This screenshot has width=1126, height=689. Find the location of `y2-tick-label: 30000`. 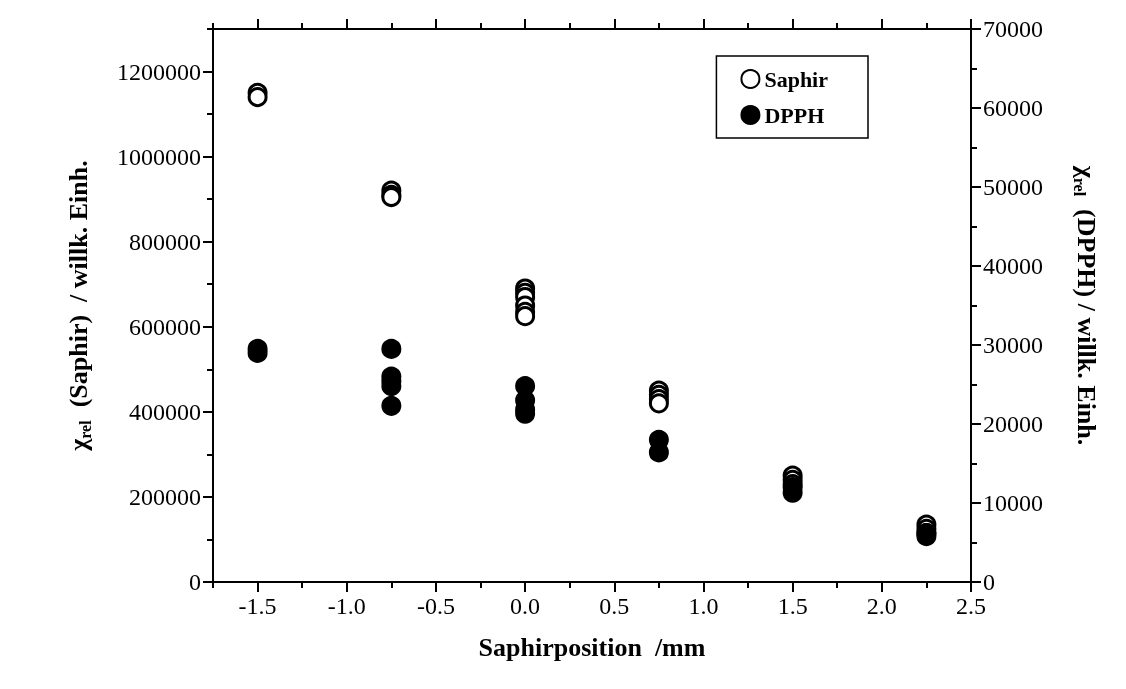

y2-tick-label: 30000 is located at coordinates (1013, 345).